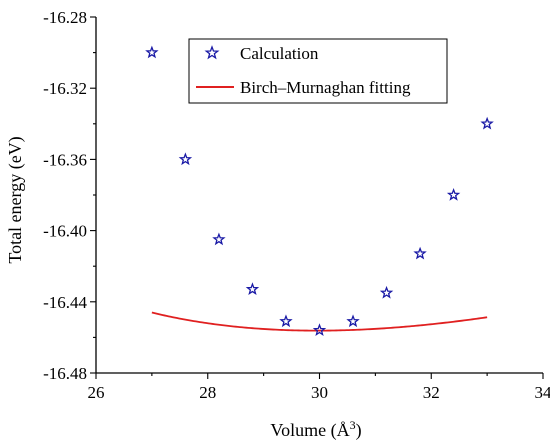 The width and height of the screenshot is (550, 445). Describe the element at coordinates (65, 159) in the screenshot. I see `y-tick-label: -16.36` at that location.